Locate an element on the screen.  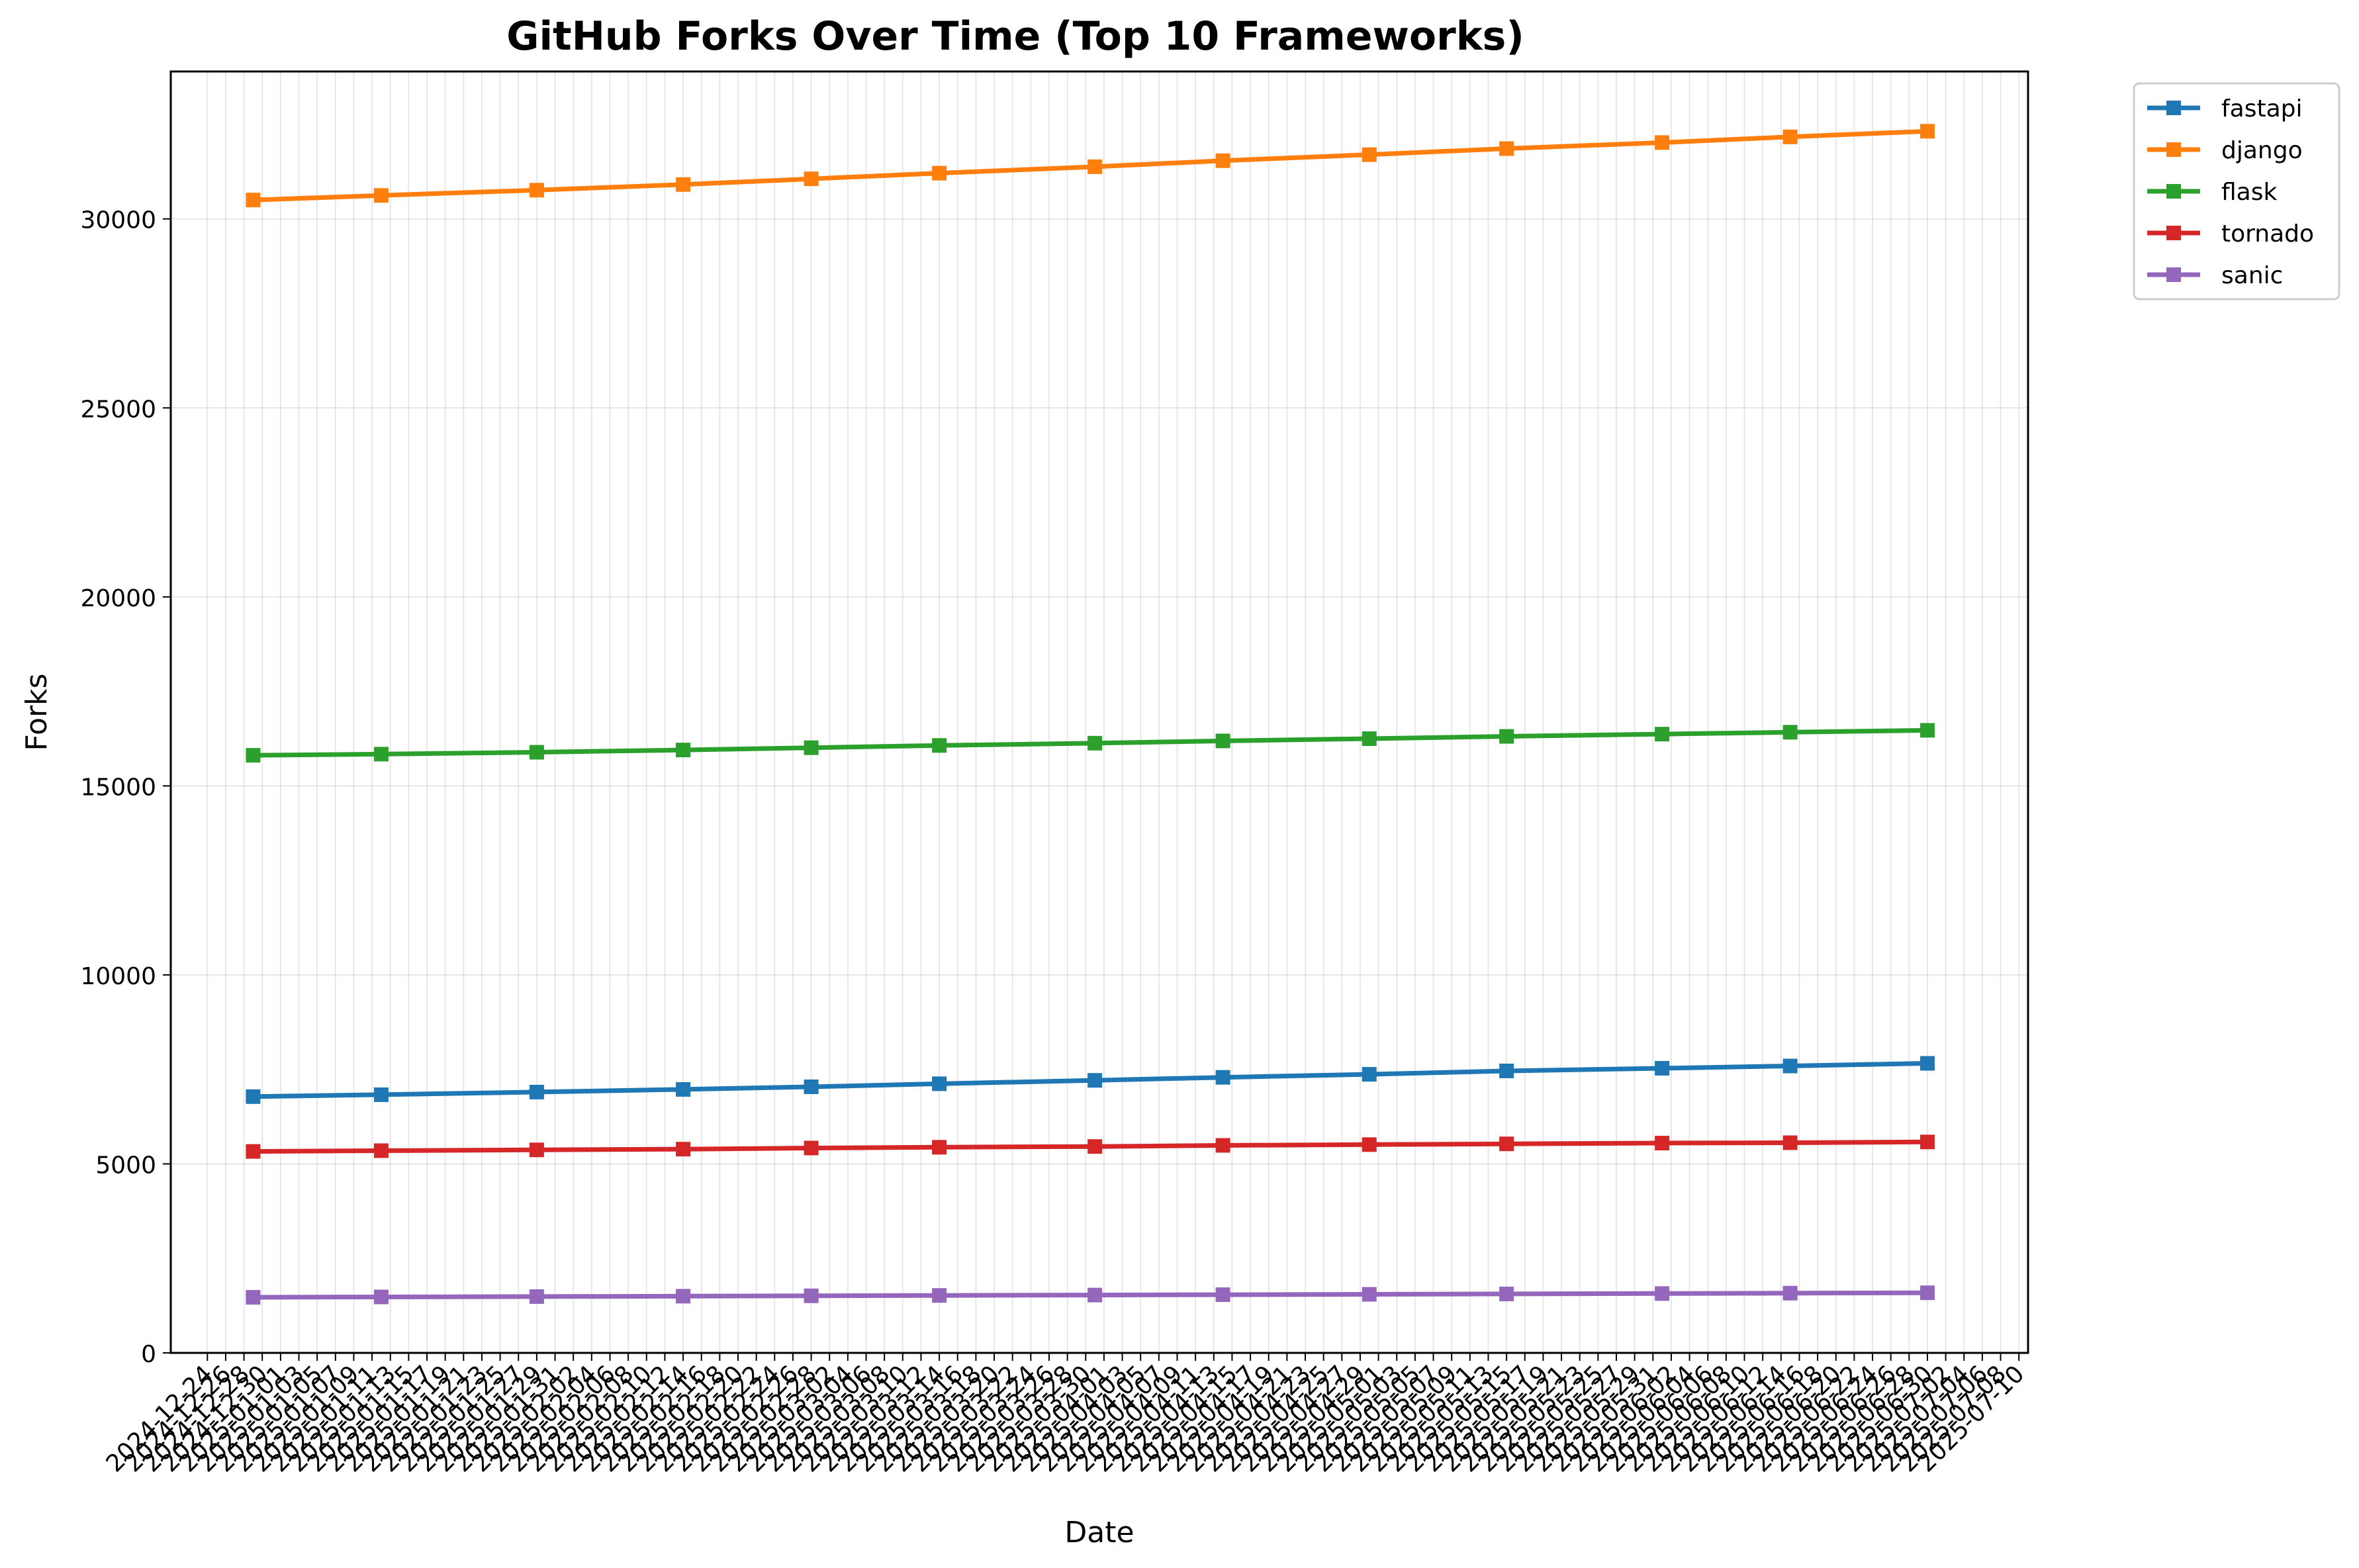
legend: fastapi django flask tornado sanic is located at coordinates (2236, 191).